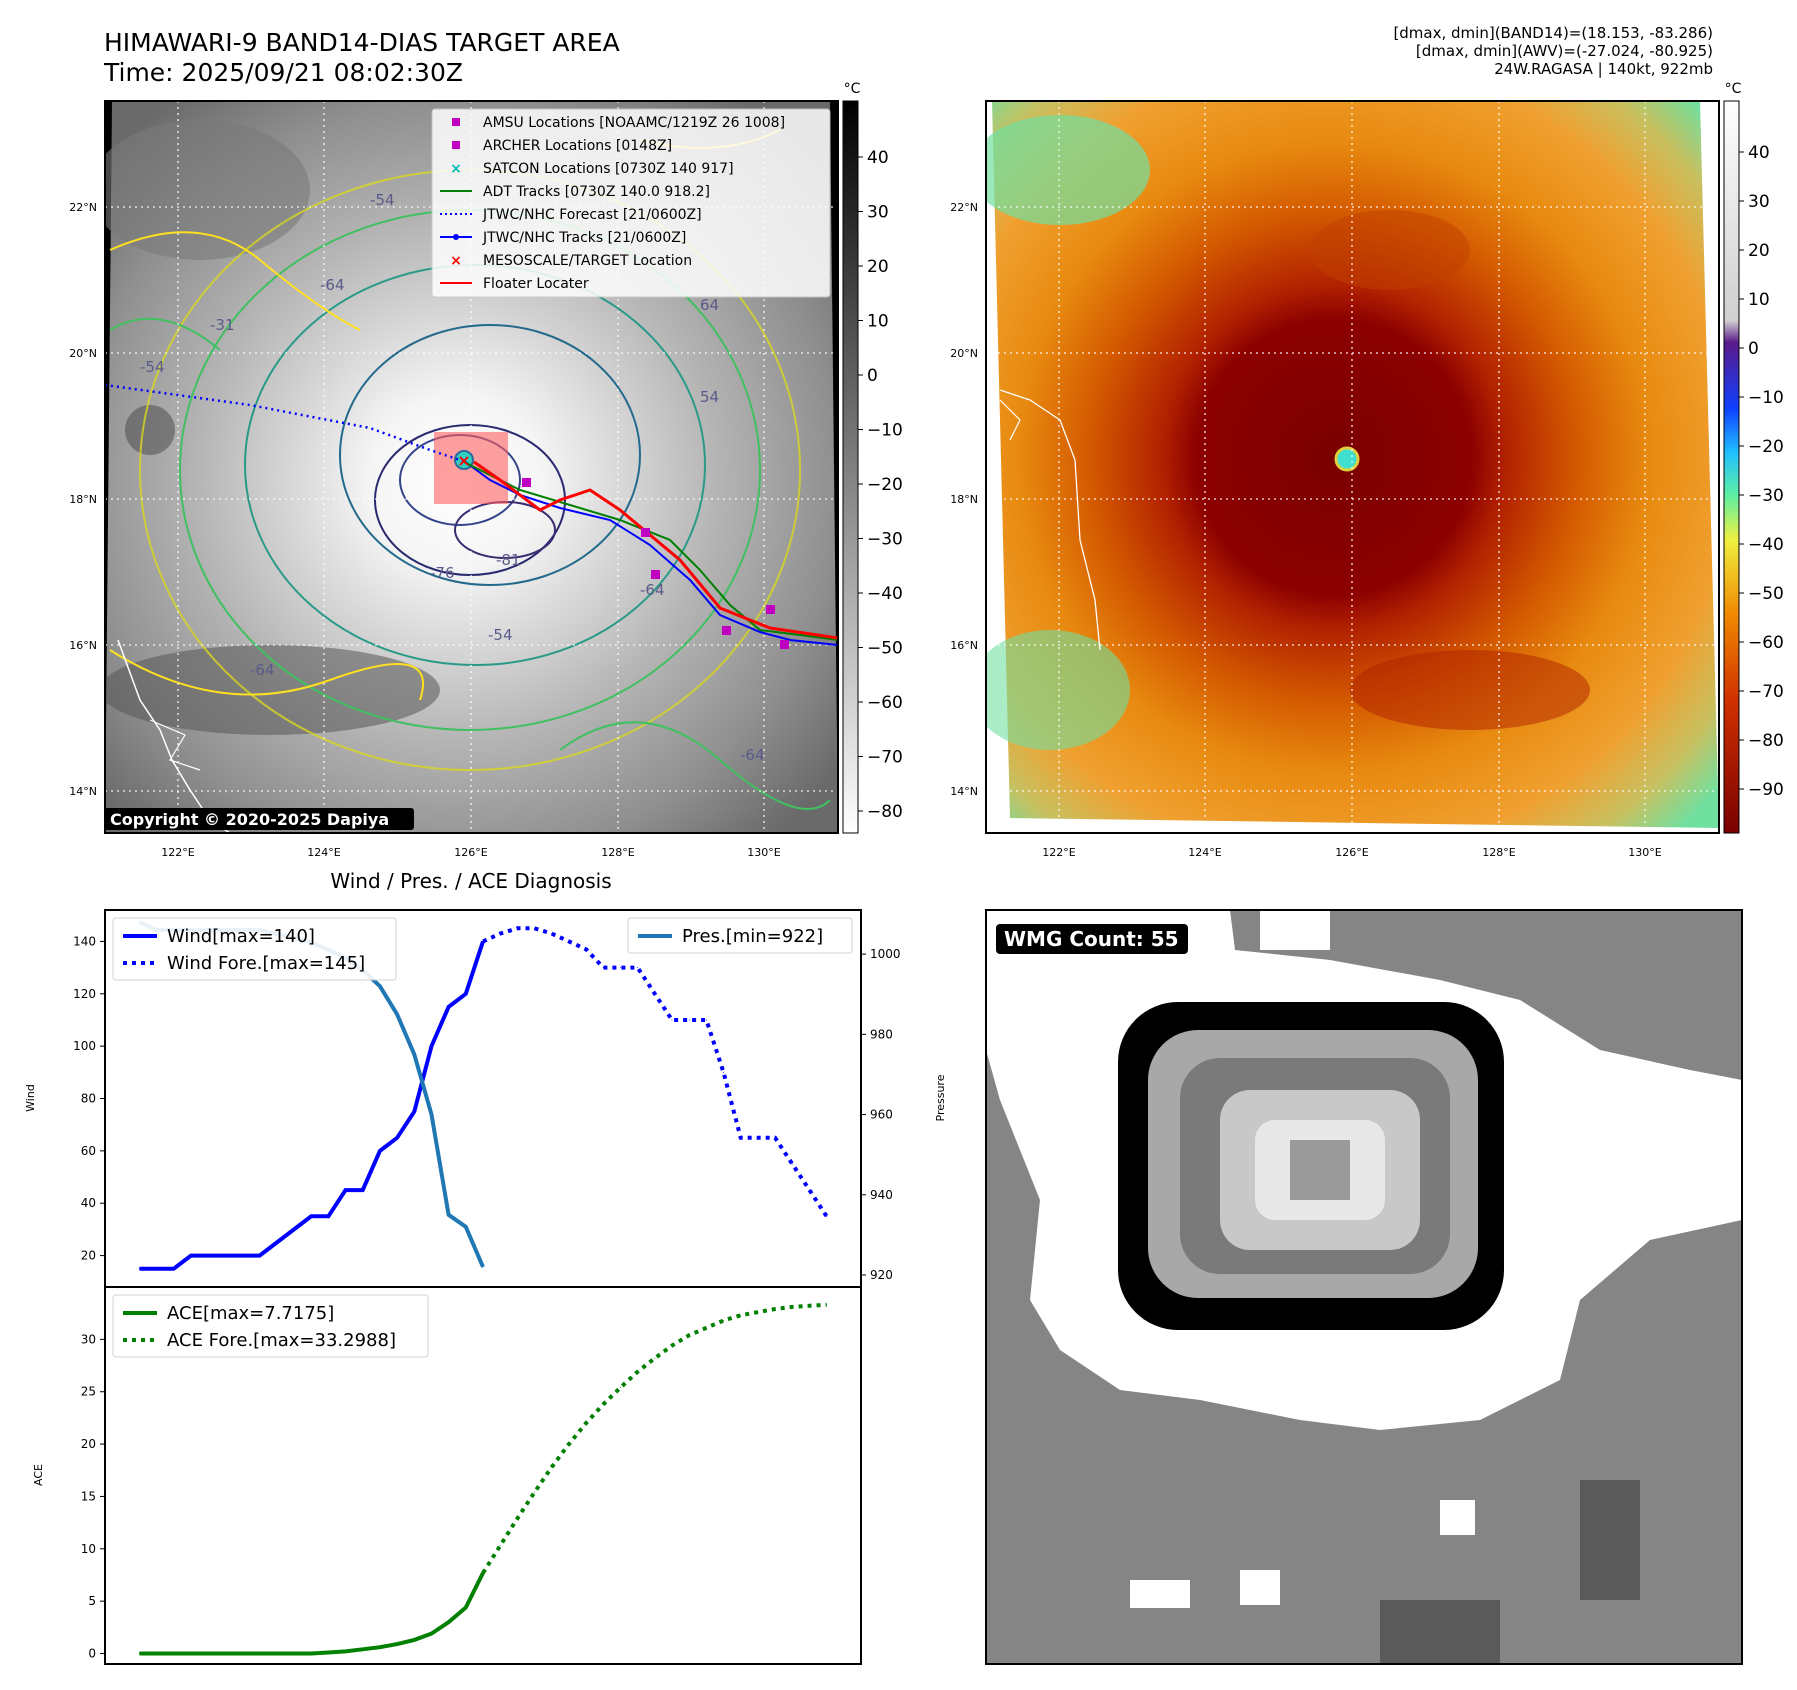 The height and width of the screenshot is (1690, 1797). Describe the element at coordinates (1553, 33) in the screenshot. I see `info-line-1: [dmax, dmin](BAND14)=(18.153, -83.286)` at that location.